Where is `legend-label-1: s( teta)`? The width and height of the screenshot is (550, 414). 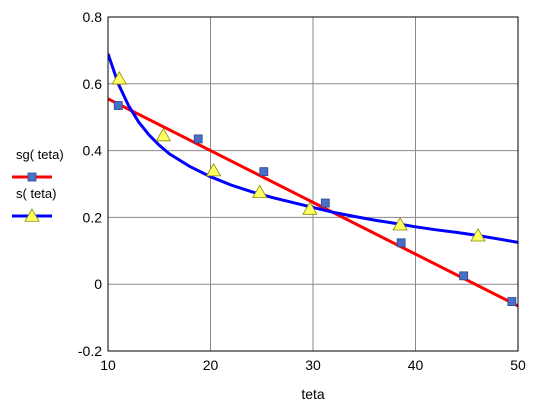 legend-label-1: s( teta) is located at coordinates (36, 193).